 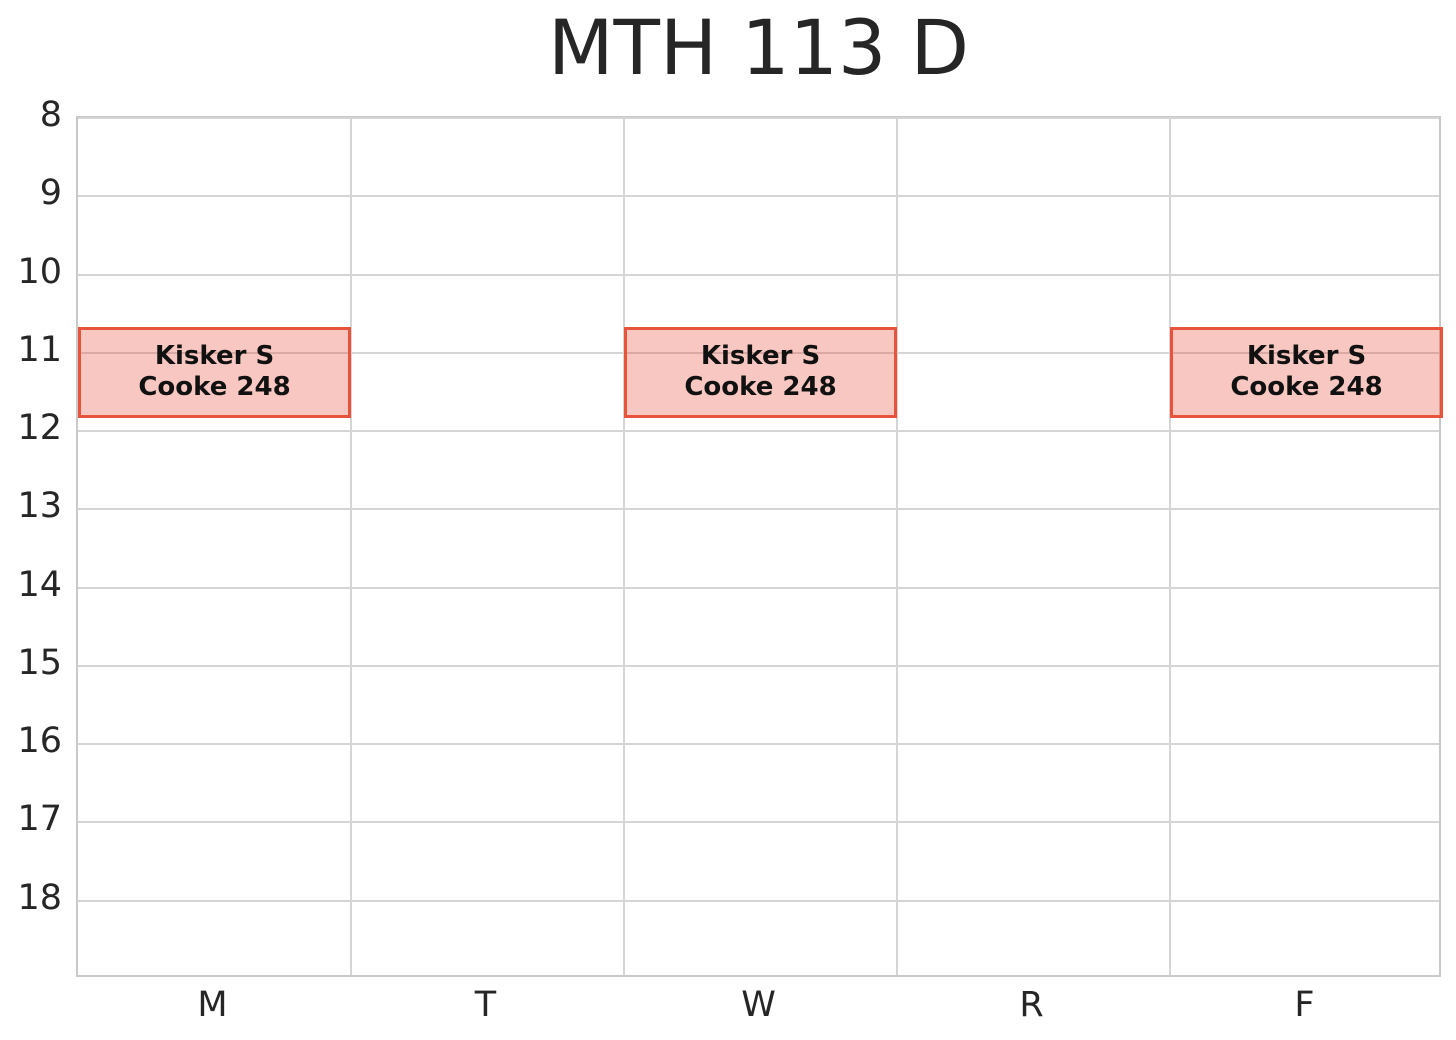 I want to click on y-tick-label: 8, so click(x=50, y=114).